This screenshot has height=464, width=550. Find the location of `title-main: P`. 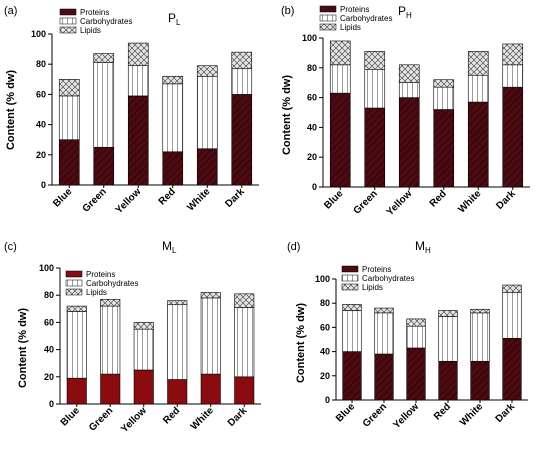

title-main: P is located at coordinates (172, 18).